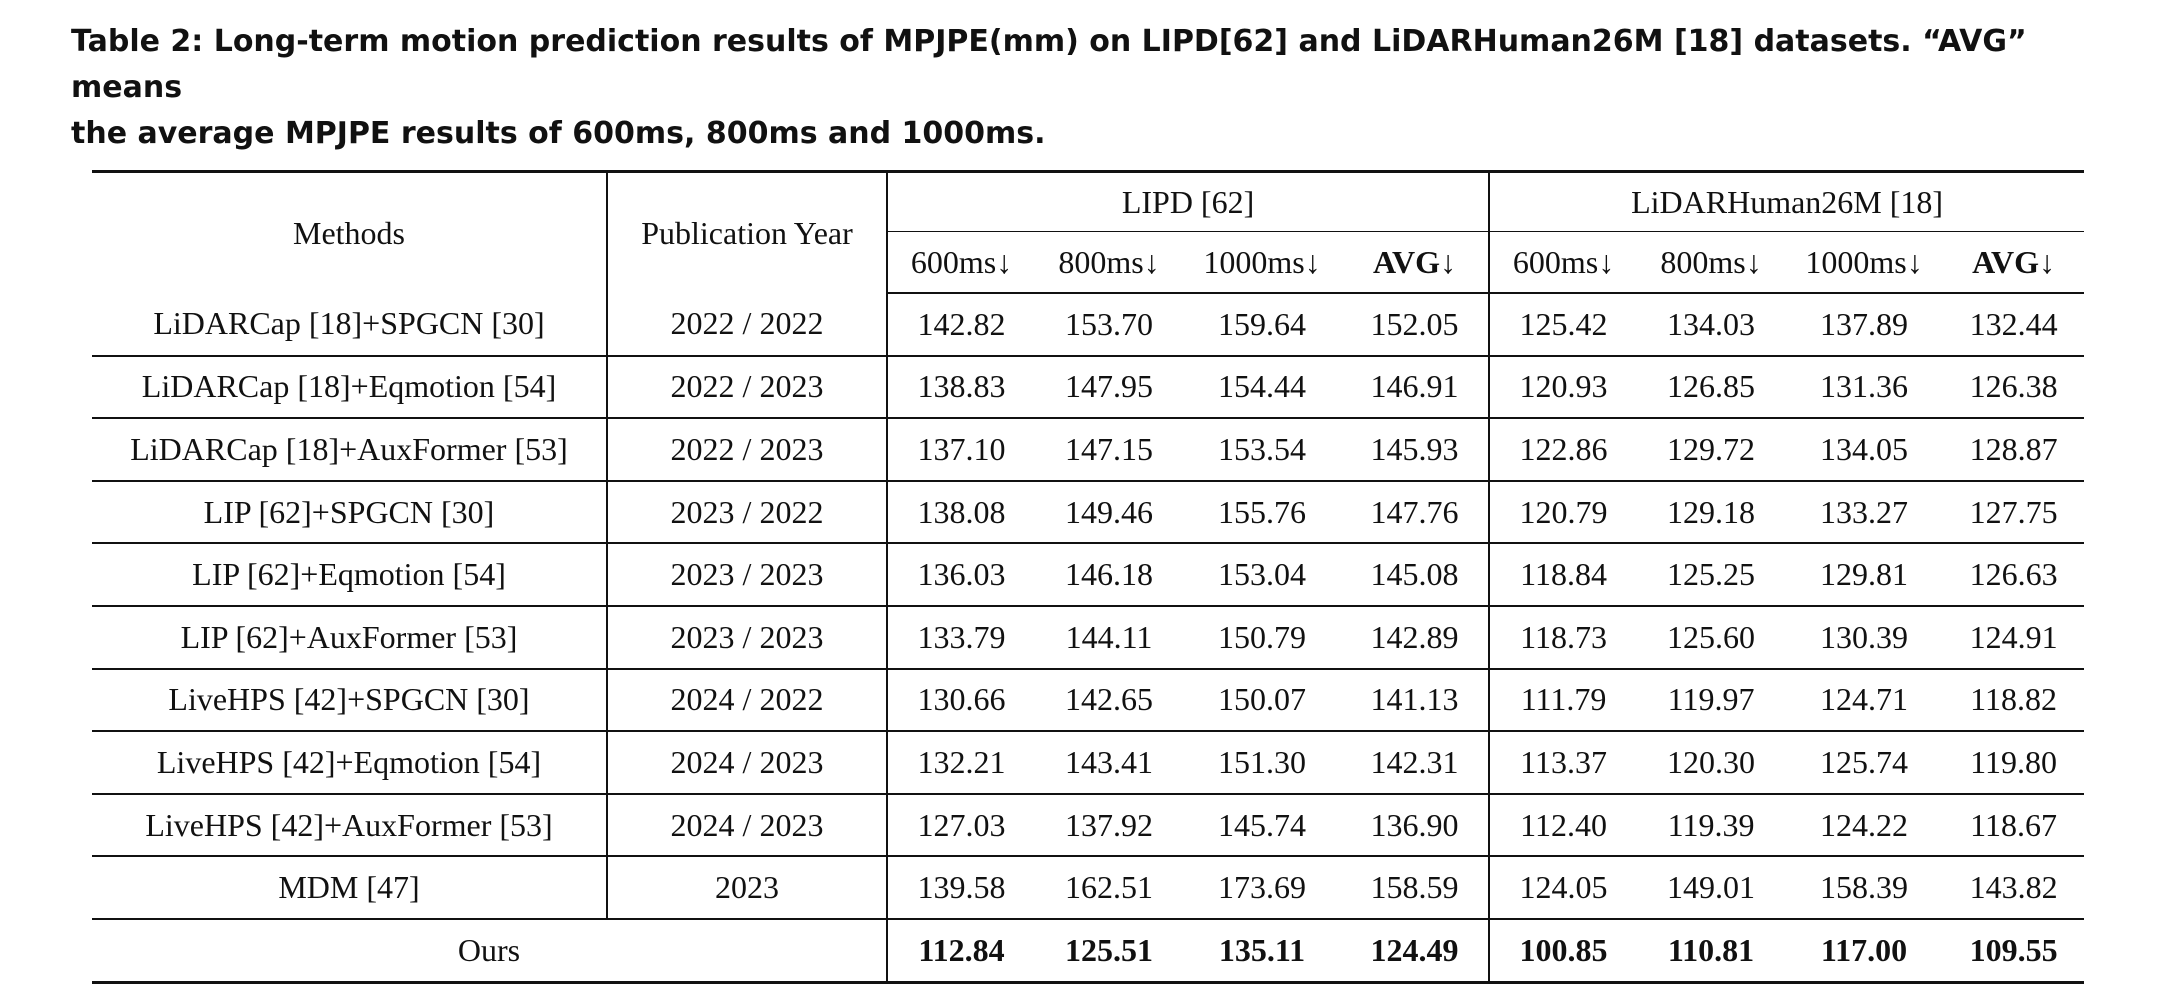  I want to click on value-cell: 155.76, so click(1262, 512).